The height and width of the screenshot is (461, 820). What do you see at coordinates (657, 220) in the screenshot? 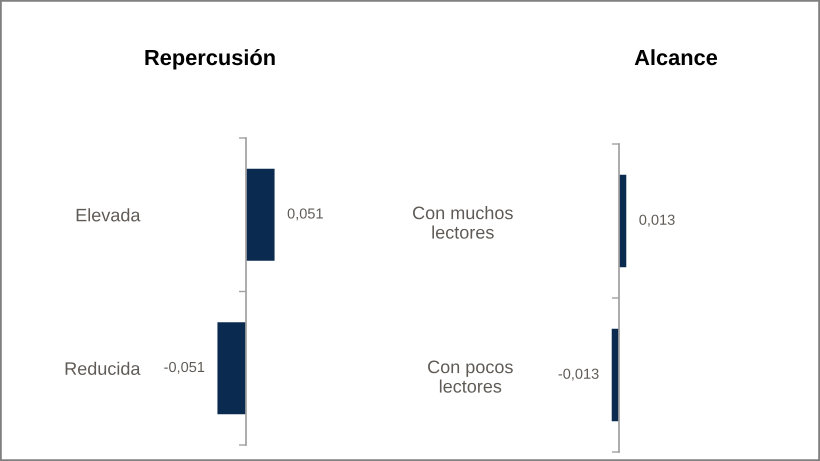
I see `data-label: 0,013` at bounding box center [657, 220].